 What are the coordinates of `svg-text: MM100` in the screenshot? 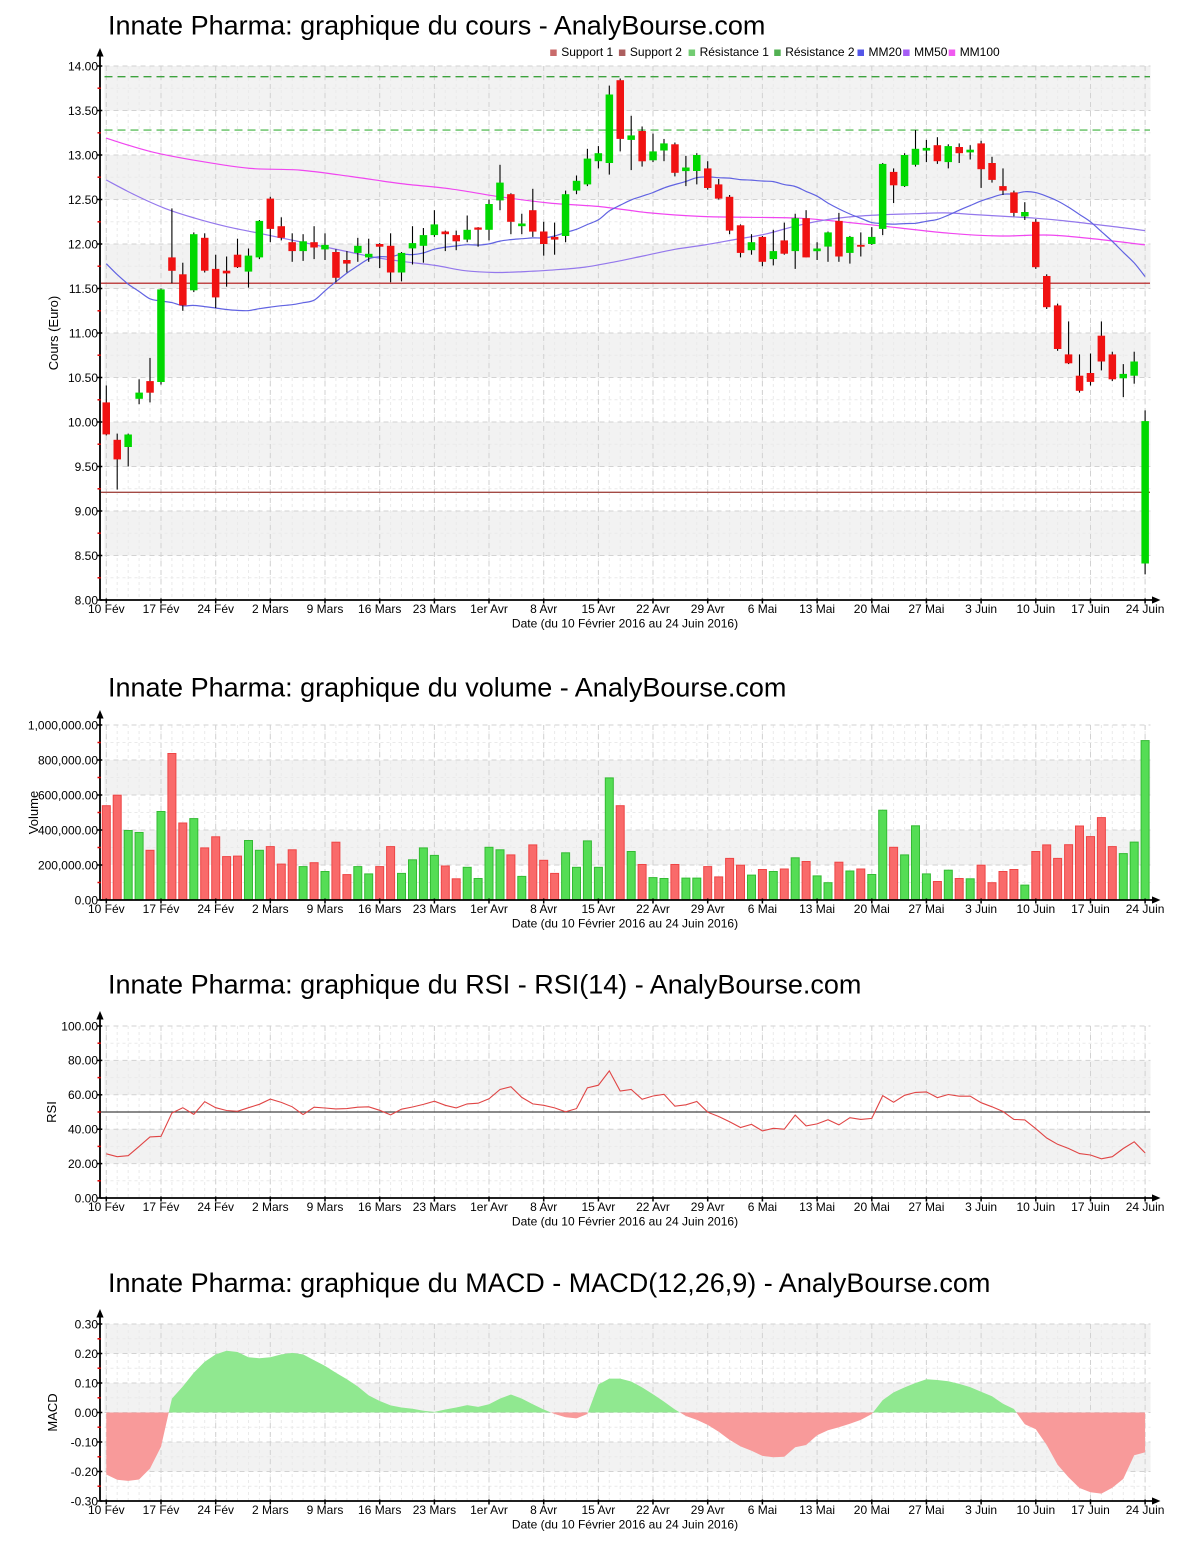 It's located at (980, 52).